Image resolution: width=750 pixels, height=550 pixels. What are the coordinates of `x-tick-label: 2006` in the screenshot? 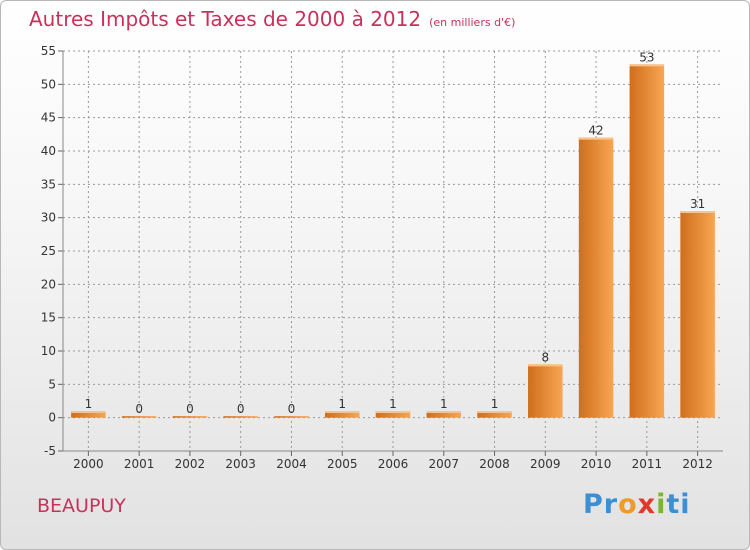 It's located at (393, 464).